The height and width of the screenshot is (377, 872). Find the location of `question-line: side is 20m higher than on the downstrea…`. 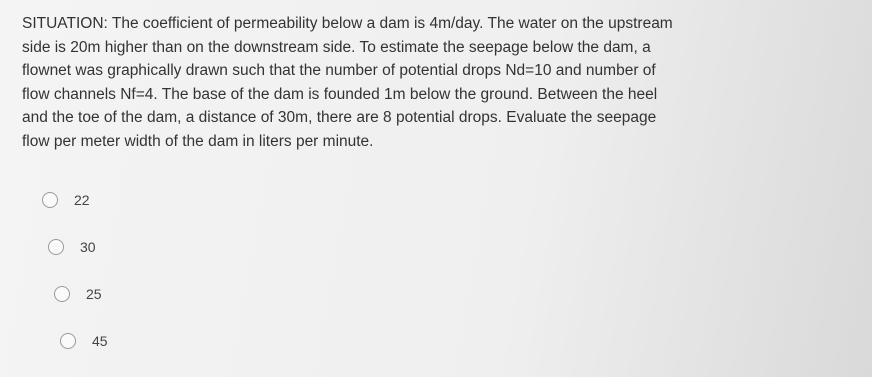

question-line: side is 20m higher than on the downstrea… is located at coordinates (336, 47).